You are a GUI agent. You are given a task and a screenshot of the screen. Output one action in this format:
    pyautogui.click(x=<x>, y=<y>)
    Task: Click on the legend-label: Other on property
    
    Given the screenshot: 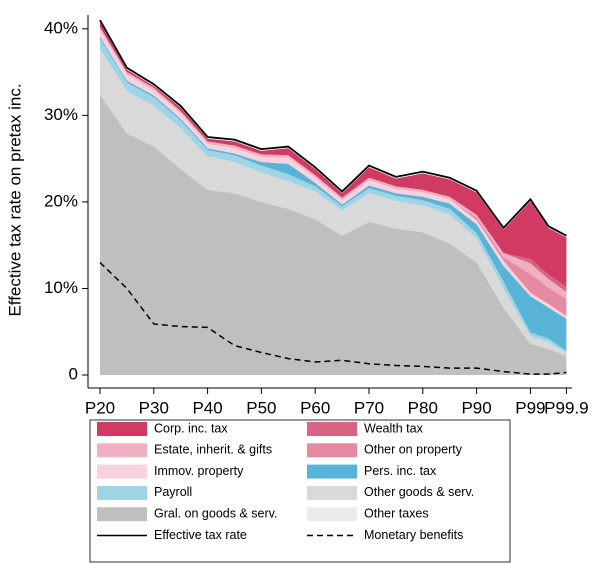 What is the action you would take?
    pyautogui.click(x=413, y=450)
    